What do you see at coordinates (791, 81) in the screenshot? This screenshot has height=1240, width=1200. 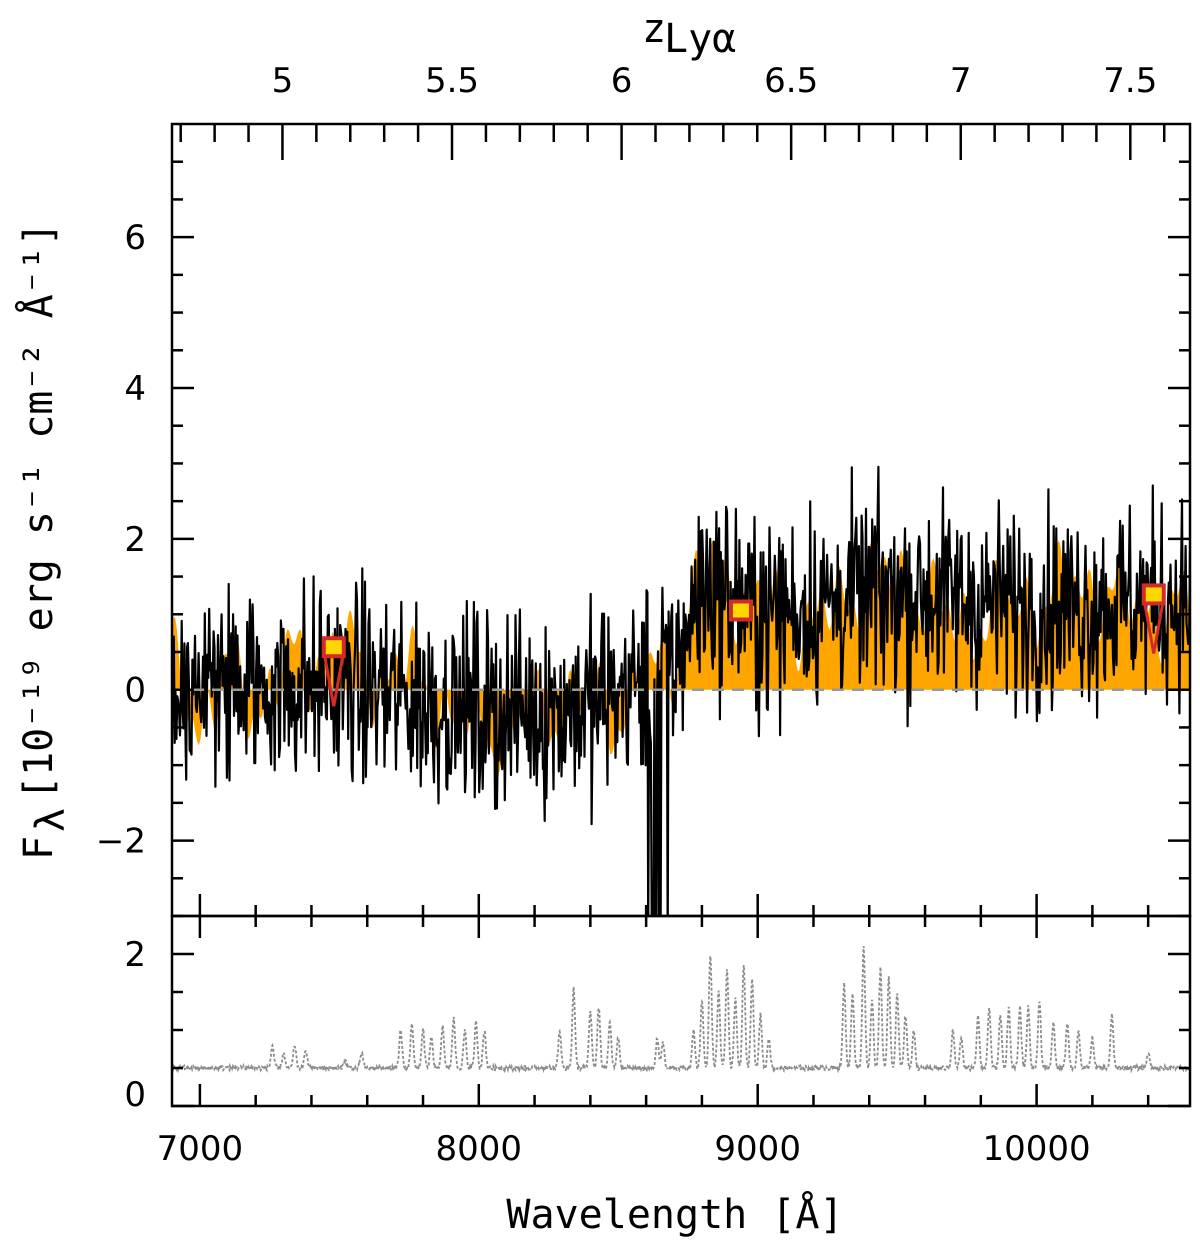 I see `z-tick-label: 6.5` at bounding box center [791, 81].